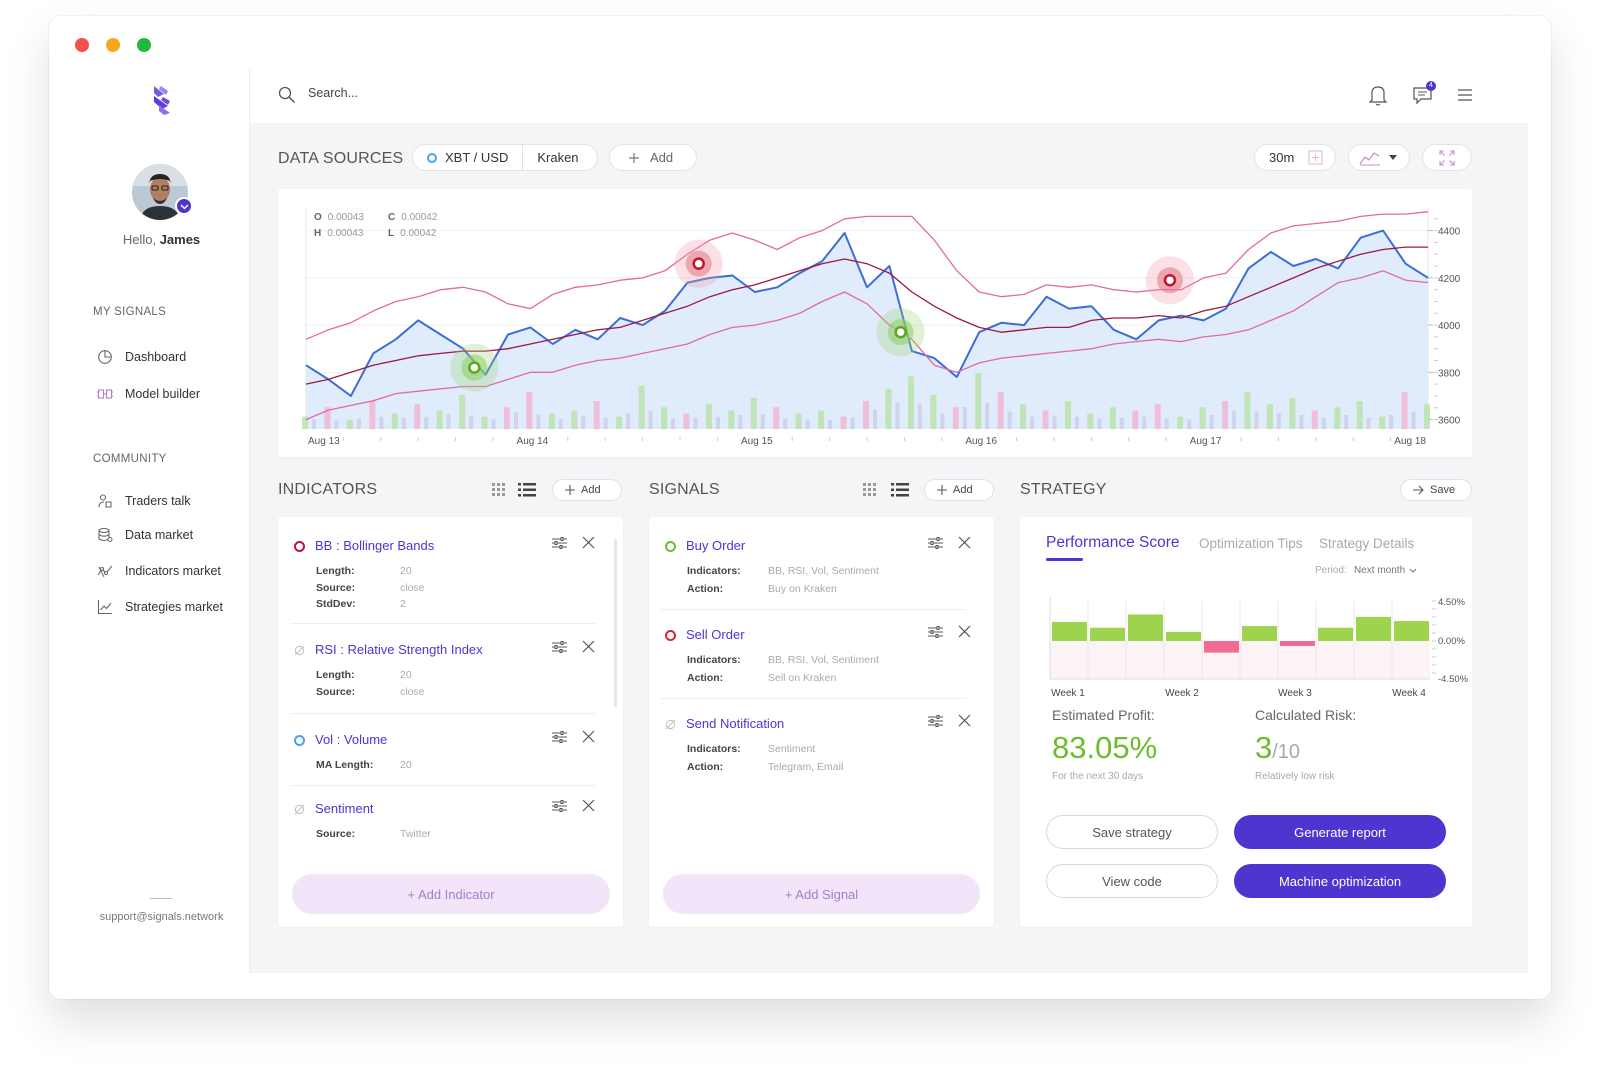 The image size is (1600, 1082). I want to click on greeting: Hello, James, so click(161, 239).